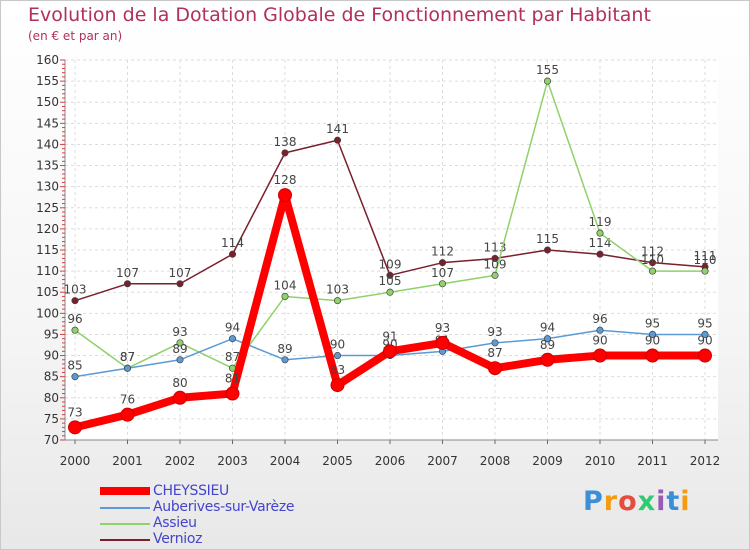 Image resolution: width=750 pixels, height=550 pixels. What do you see at coordinates (600, 222) in the screenshot?
I see `data-label-assieu-2010: 119` at bounding box center [600, 222].